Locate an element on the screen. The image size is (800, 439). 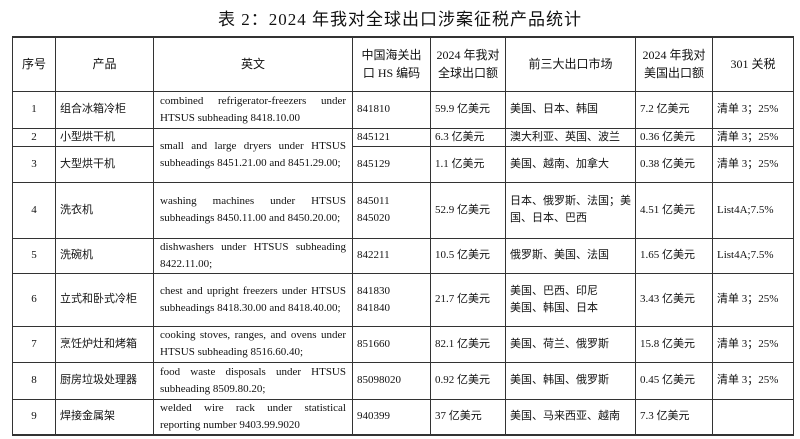
cell-markets: 美国、日本、韩国 is located at coordinates (570, 109).